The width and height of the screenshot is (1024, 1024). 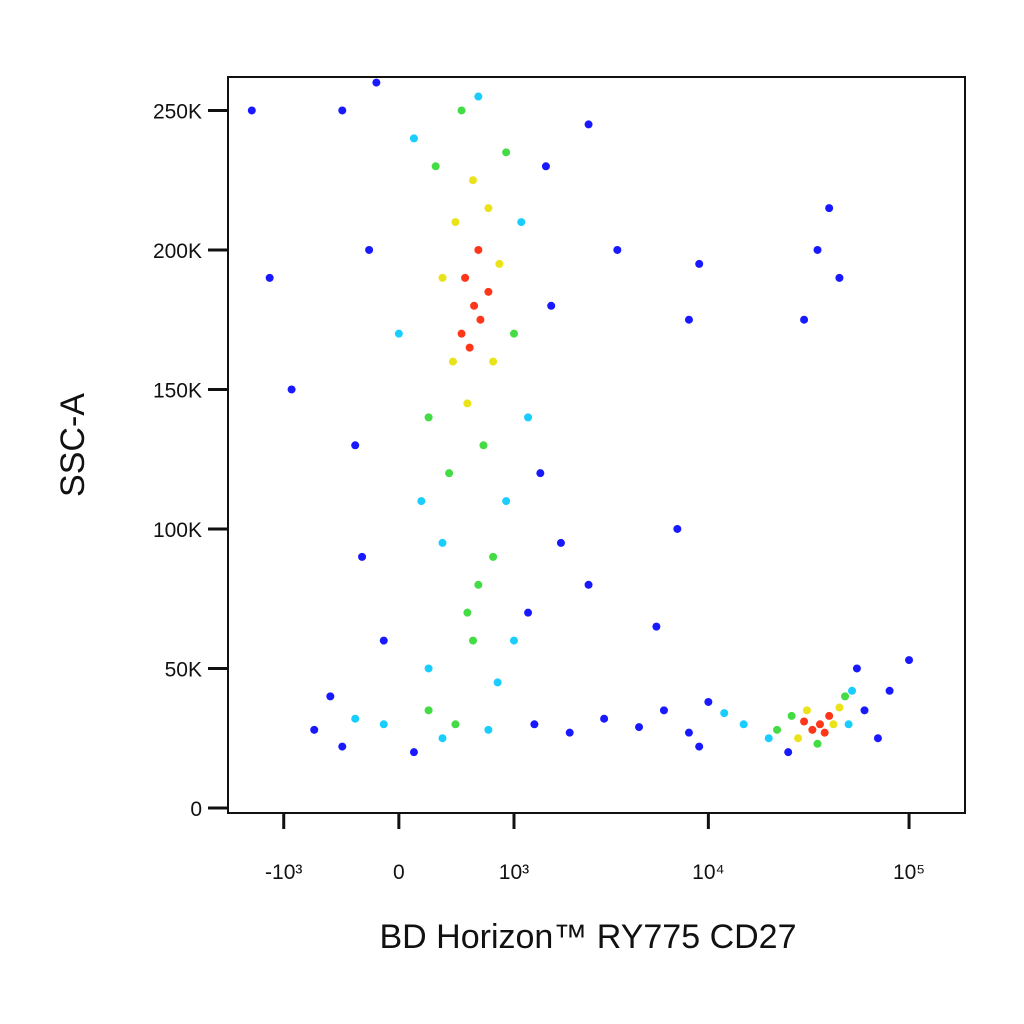 I want to click on x-tick-label: 0, so click(x=399, y=872).